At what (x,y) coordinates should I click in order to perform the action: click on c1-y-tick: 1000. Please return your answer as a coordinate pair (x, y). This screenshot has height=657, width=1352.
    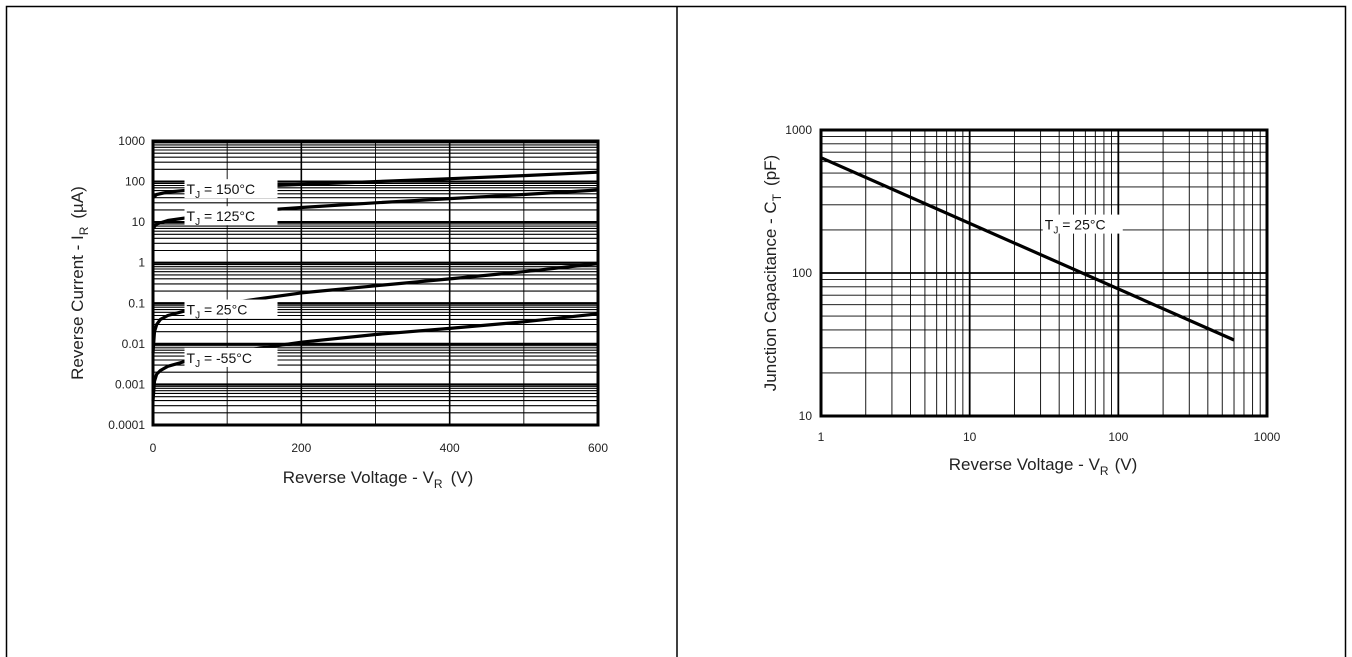
    Looking at the image, I should click on (131, 141).